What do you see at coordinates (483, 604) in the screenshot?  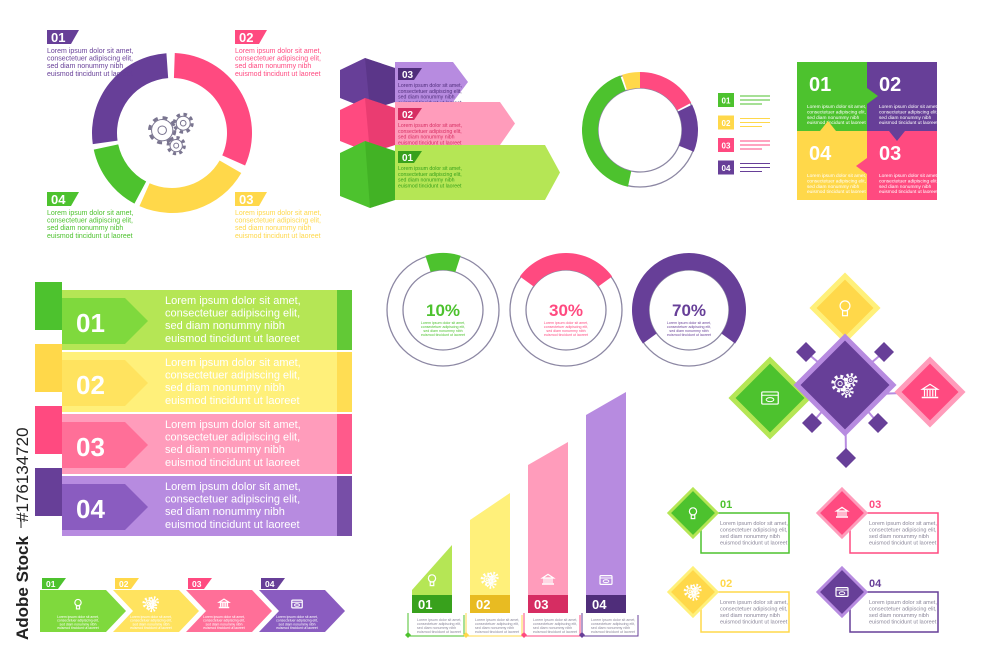 I see `bar-number: 02` at bounding box center [483, 604].